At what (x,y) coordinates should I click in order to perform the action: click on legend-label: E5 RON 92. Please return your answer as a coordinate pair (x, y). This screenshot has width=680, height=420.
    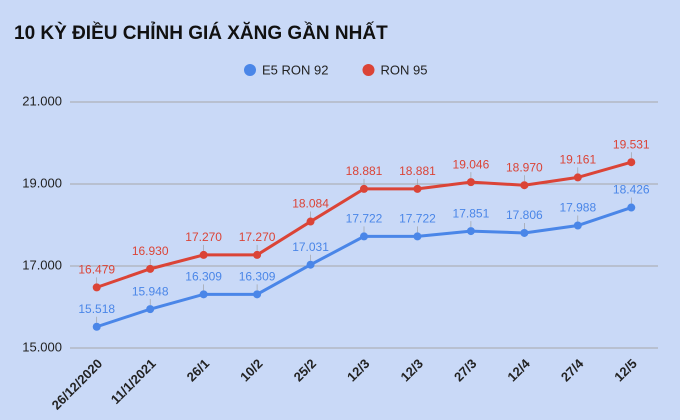
    Looking at the image, I should click on (295, 69).